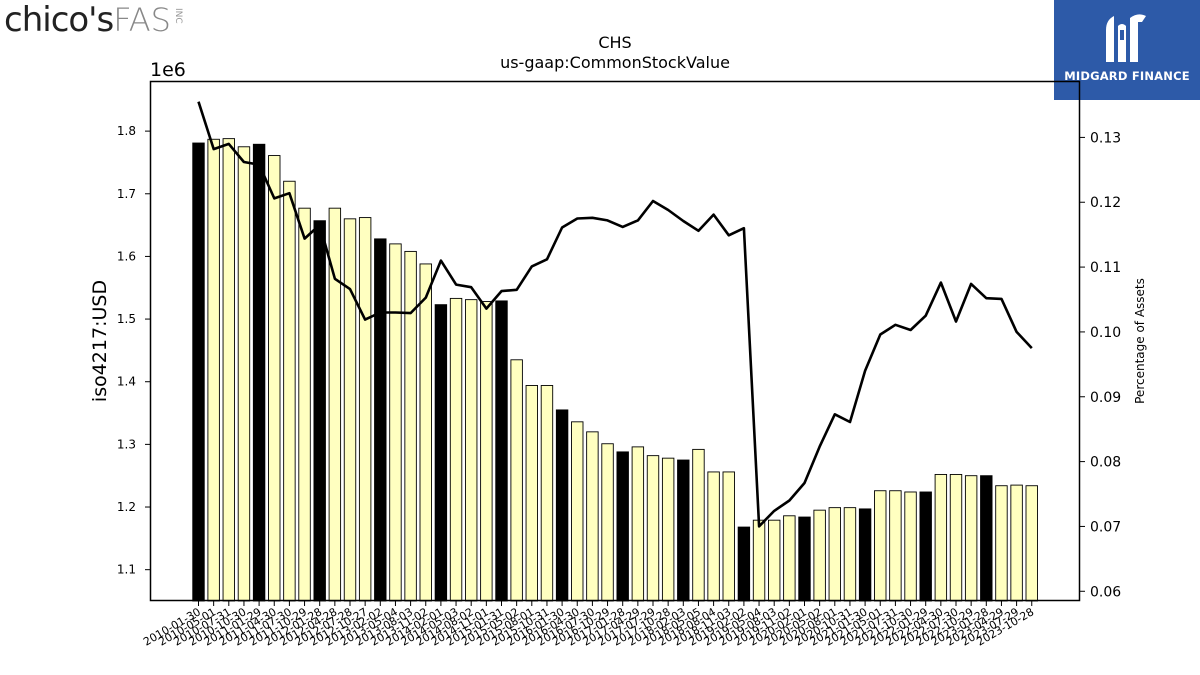  Describe the element at coordinates (126, 319) in the screenshot. I see `y-tick-label: 1.5` at that location.